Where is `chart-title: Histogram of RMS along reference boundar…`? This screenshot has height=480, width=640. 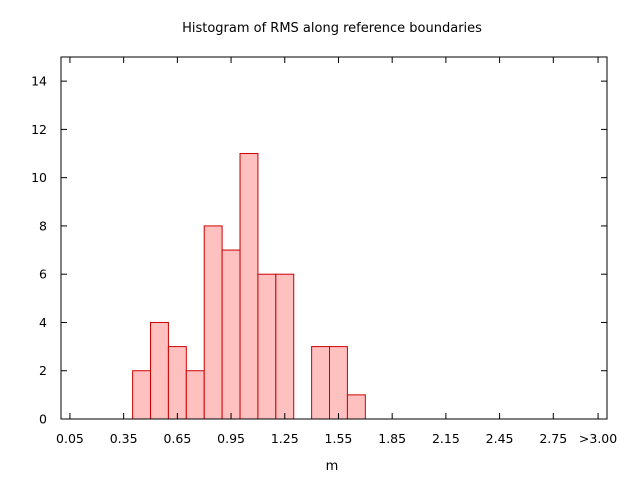
chart-title: Histogram of RMS along reference boundar… is located at coordinates (332, 28).